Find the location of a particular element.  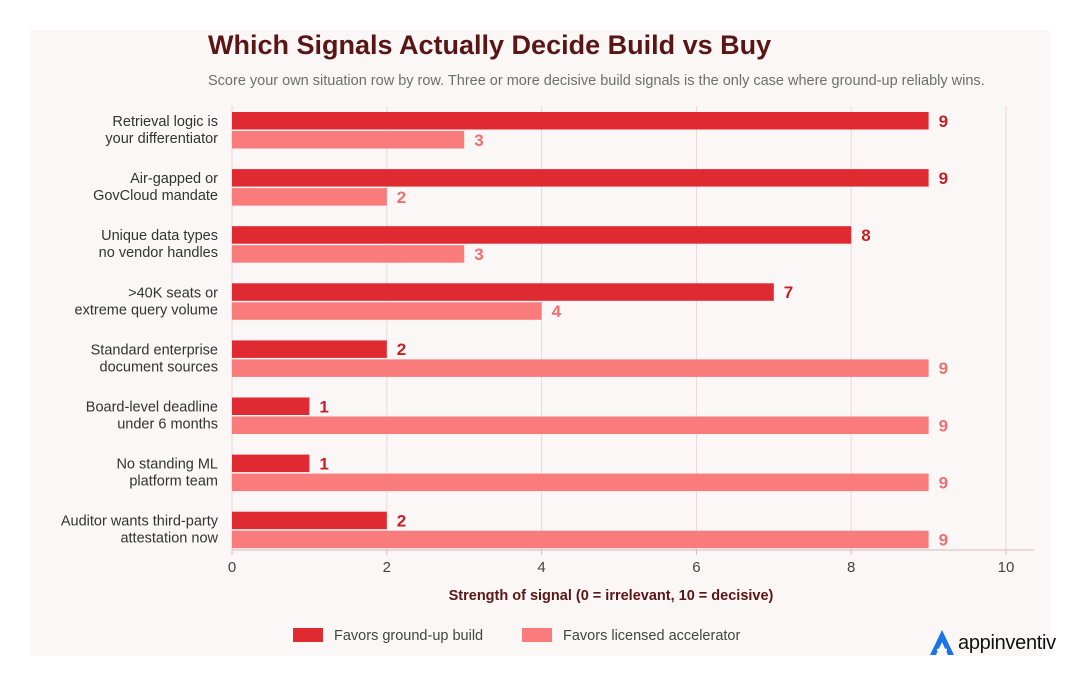

category-label-line: Air-gapped or is located at coordinates (174, 179).